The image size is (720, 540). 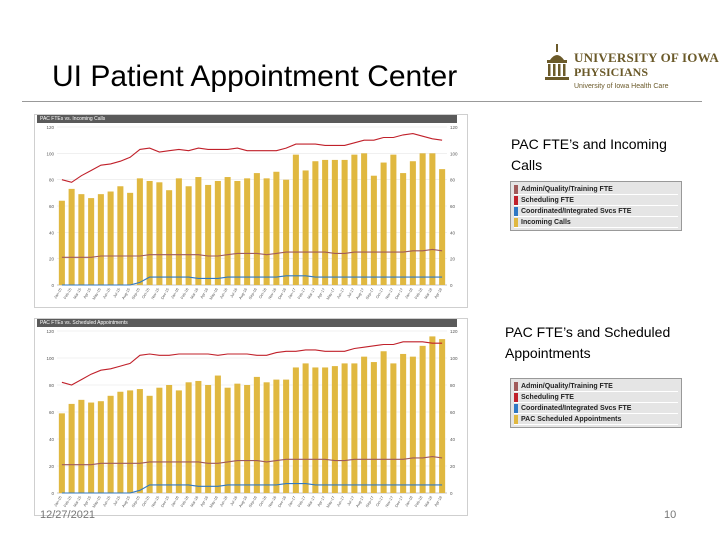 I want to click on y2-tick-label: 20, so click(x=453, y=466).